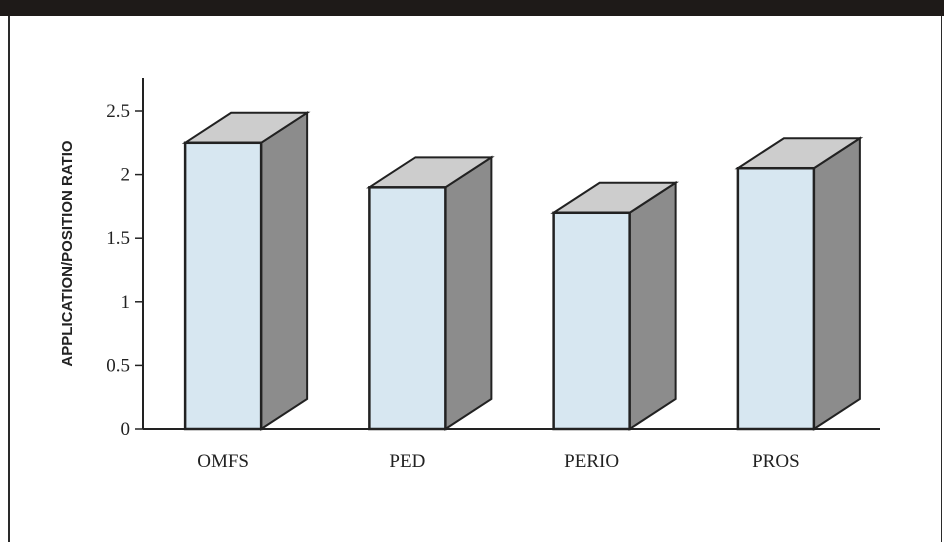  Describe the element at coordinates (67, 253) in the screenshot. I see `y-axis-label: APPLICATION/POSITION RATIO` at that location.